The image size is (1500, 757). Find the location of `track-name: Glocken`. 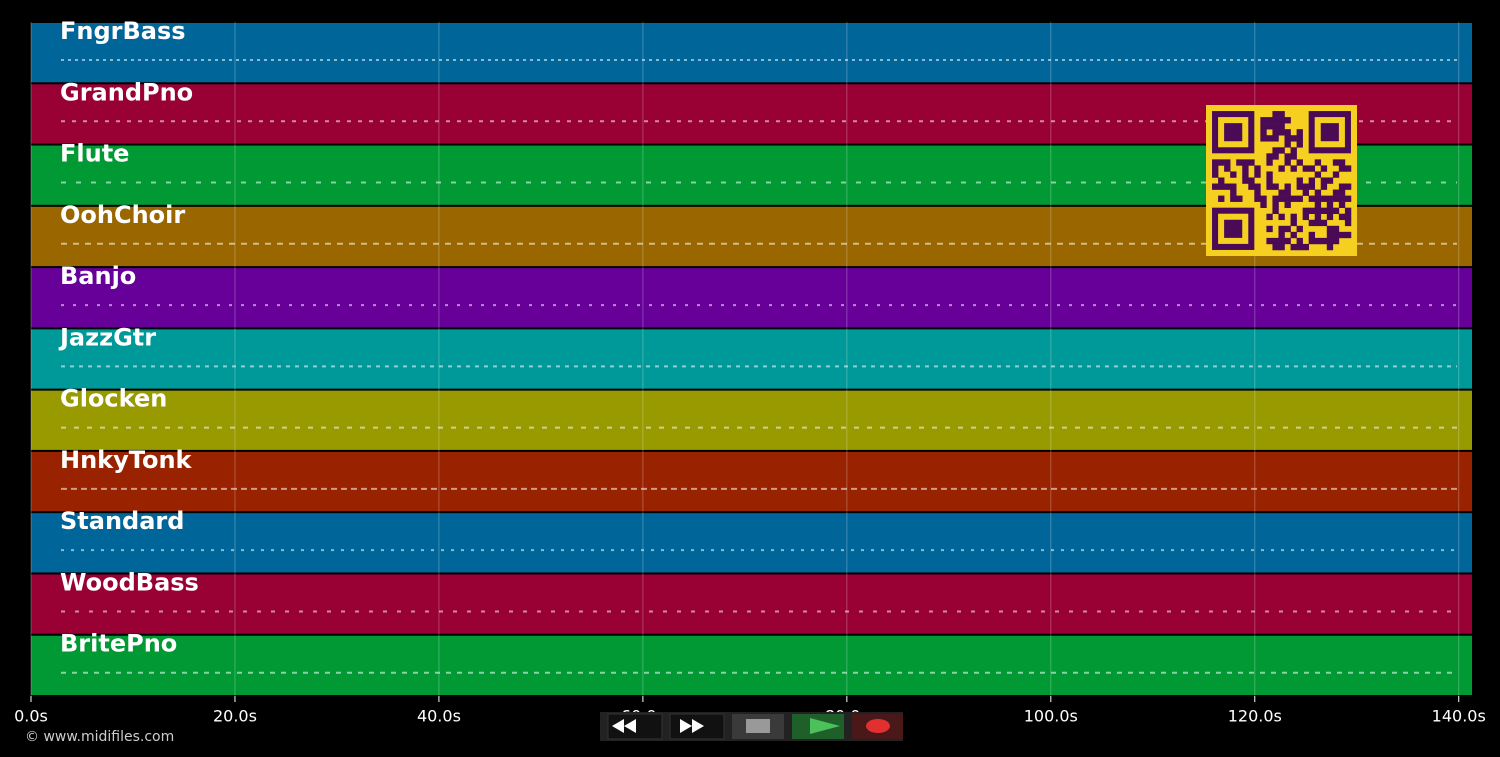

track-name: Glocken is located at coordinates (113, 399).